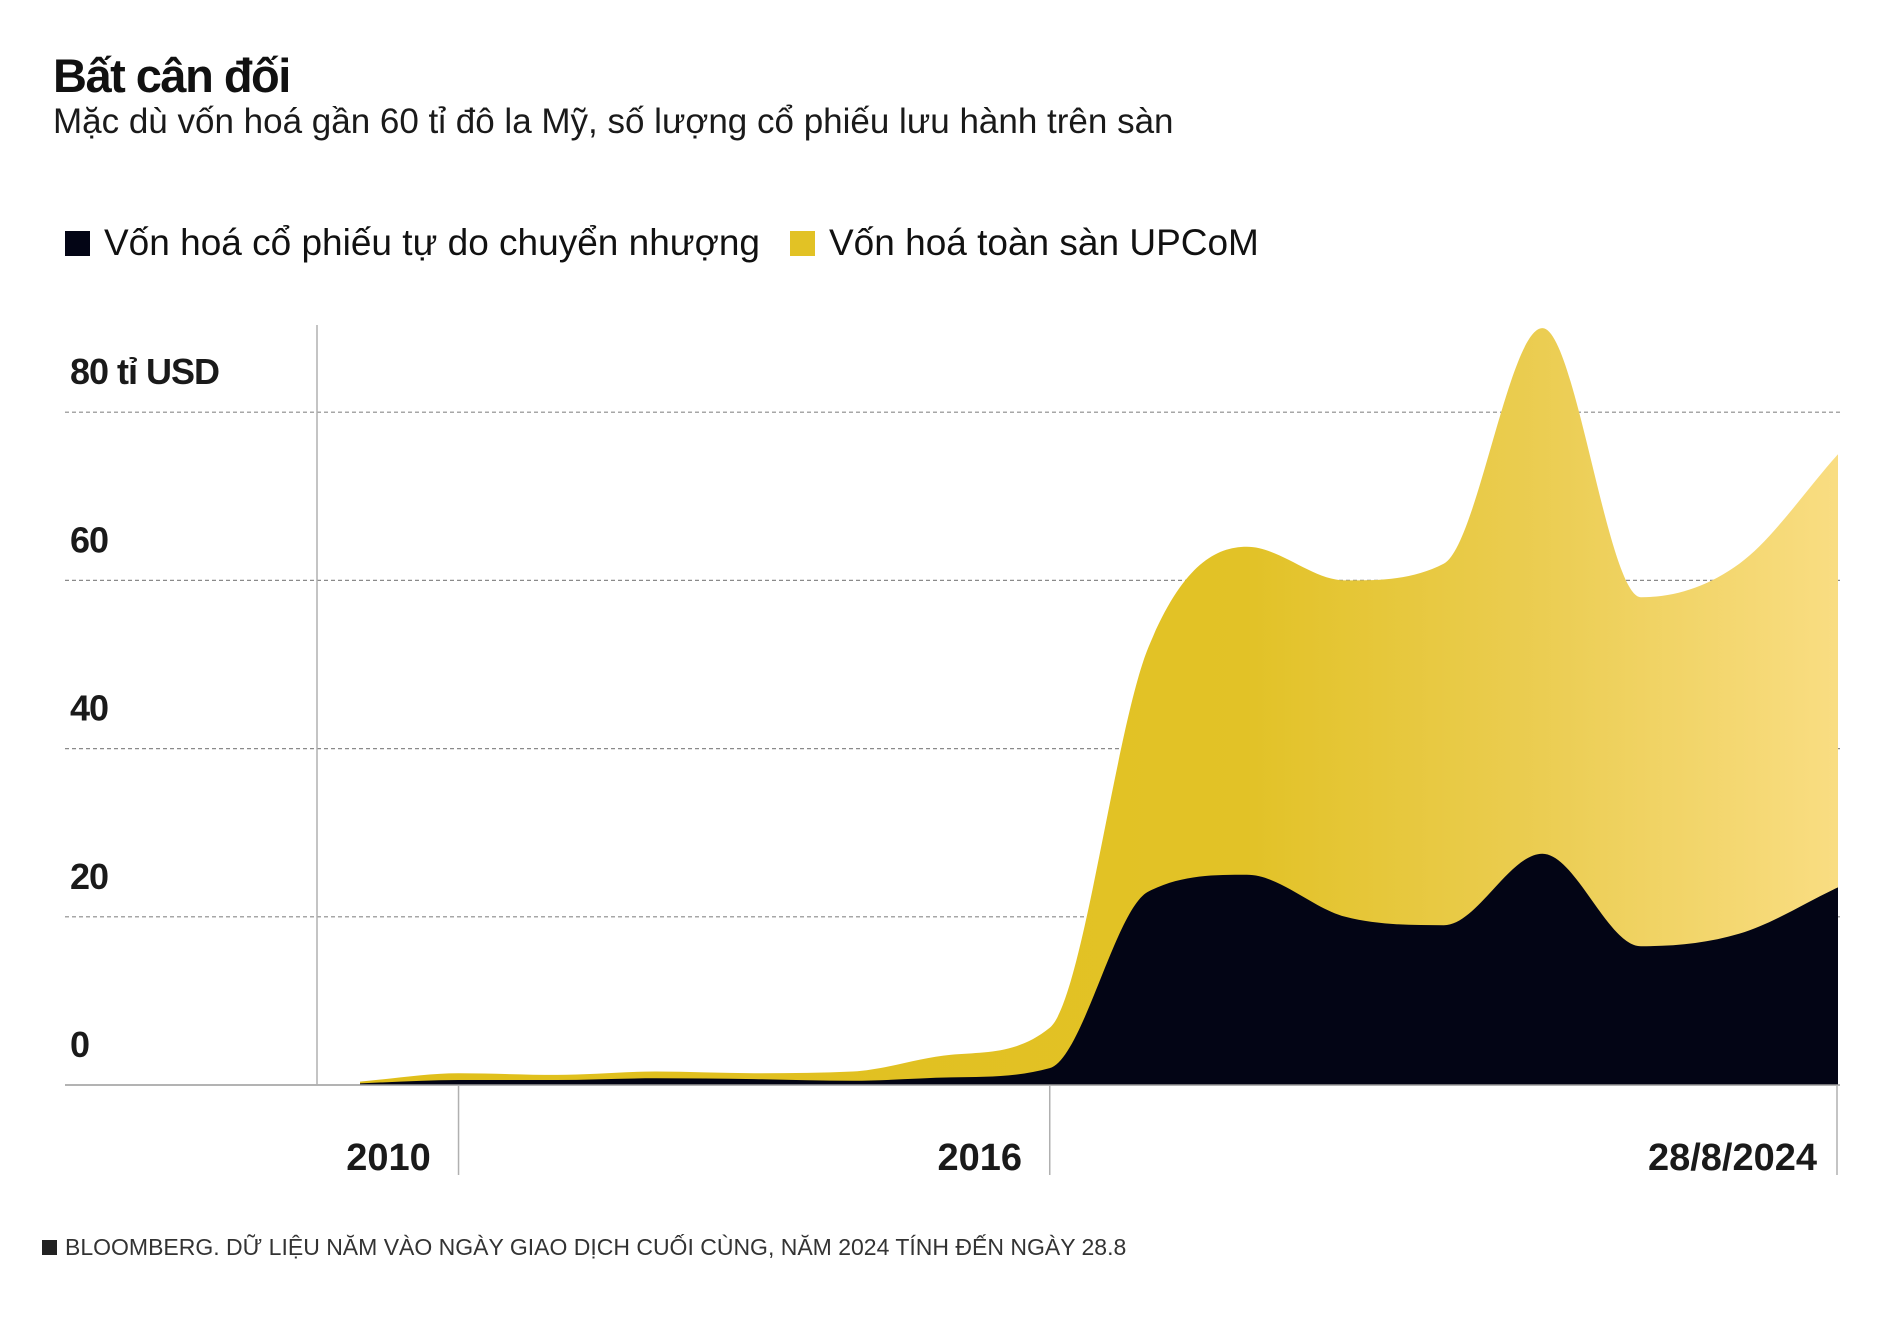  What do you see at coordinates (432, 242) in the screenshot?
I see `legend-label-free-float: Vốn hoá cổ phiếu tự do chuyển nhượng` at bounding box center [432, 242].